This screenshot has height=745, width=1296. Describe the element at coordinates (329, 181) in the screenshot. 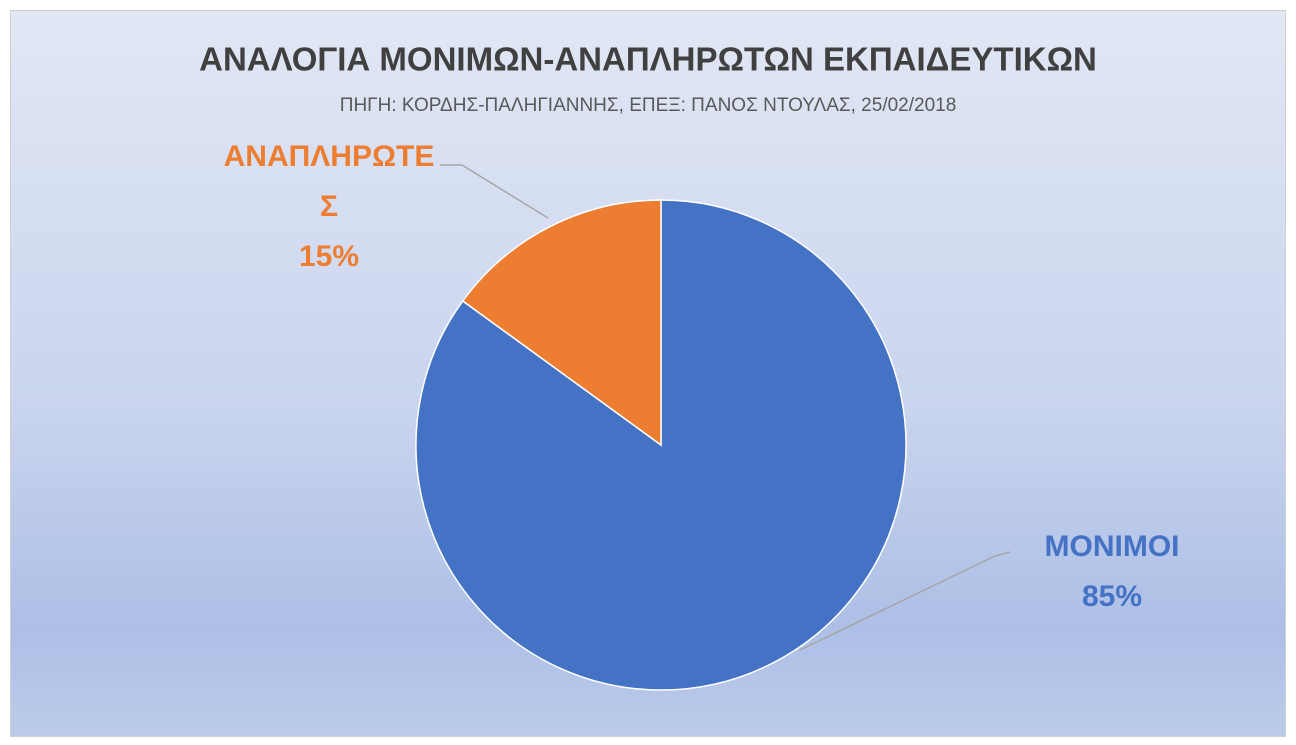

I see `category-label: ΑΝΑΠΛΗΡΩΤΕΣ` at that location.